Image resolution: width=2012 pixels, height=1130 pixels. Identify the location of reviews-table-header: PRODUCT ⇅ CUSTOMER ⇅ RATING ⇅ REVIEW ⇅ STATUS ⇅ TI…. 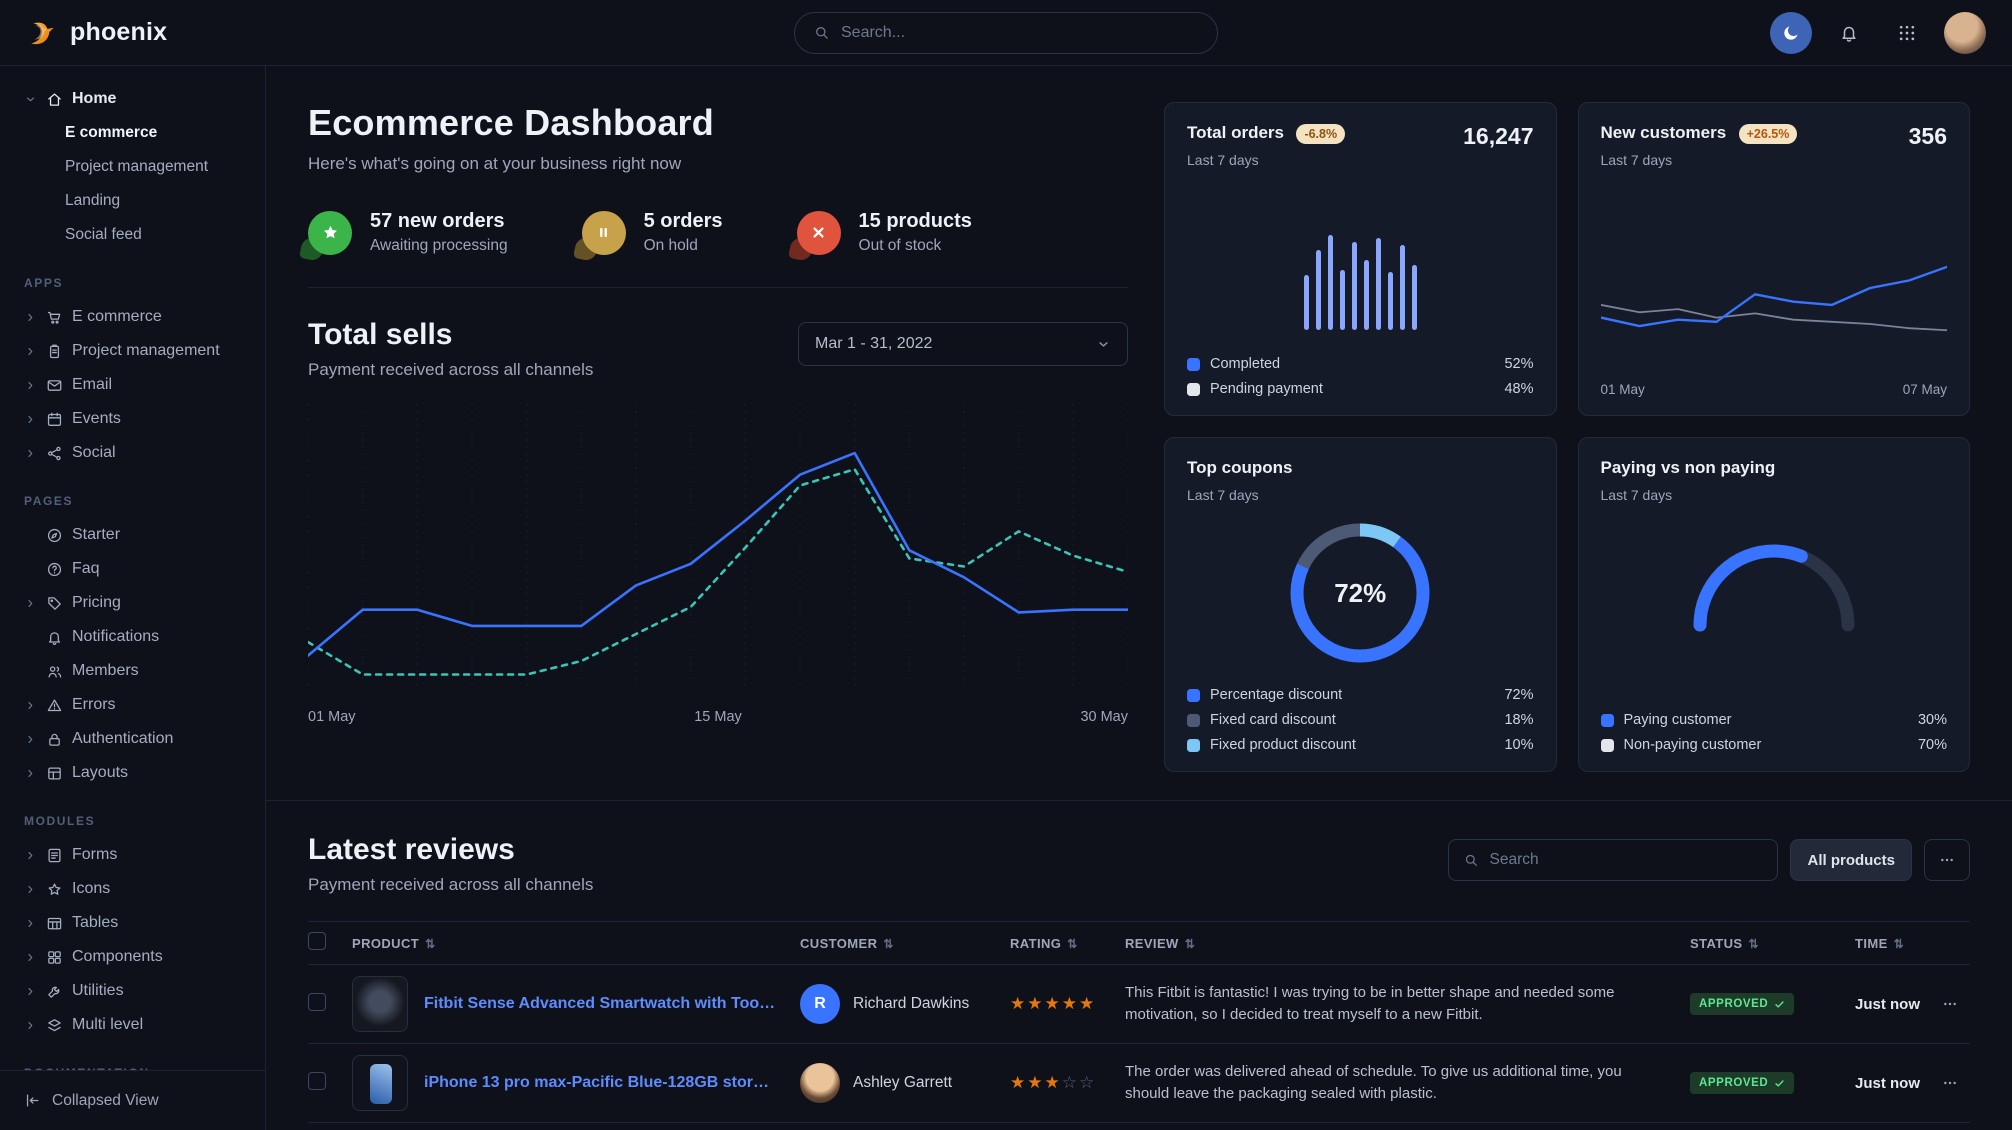
(1139, 943).